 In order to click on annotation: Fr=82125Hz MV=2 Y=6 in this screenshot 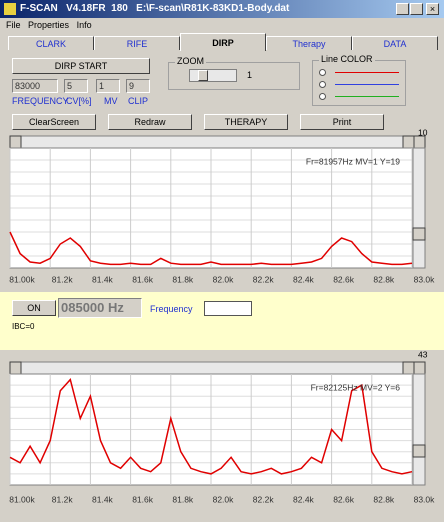, I will do `click(356, 387)`.